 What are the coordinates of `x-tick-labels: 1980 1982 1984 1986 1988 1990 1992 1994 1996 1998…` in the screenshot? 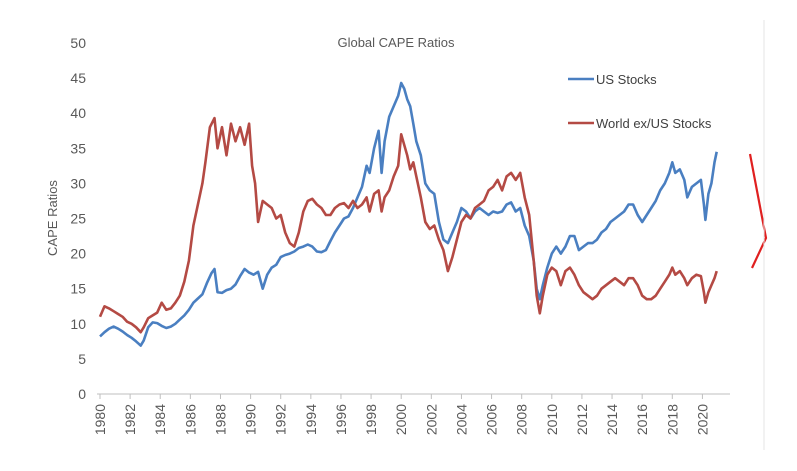 It's located at (401, 414).